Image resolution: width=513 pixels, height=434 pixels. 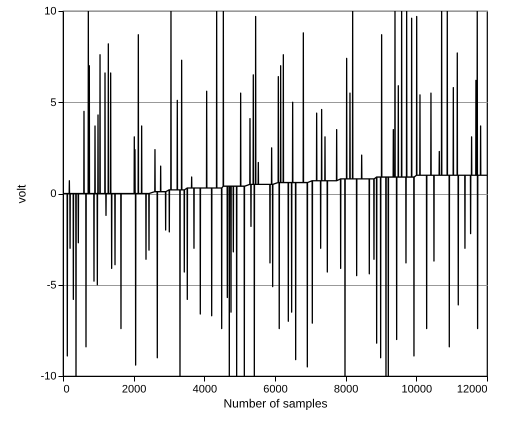 I want to click on x-axis-title: Number of samples, so click(x=275, y=403).